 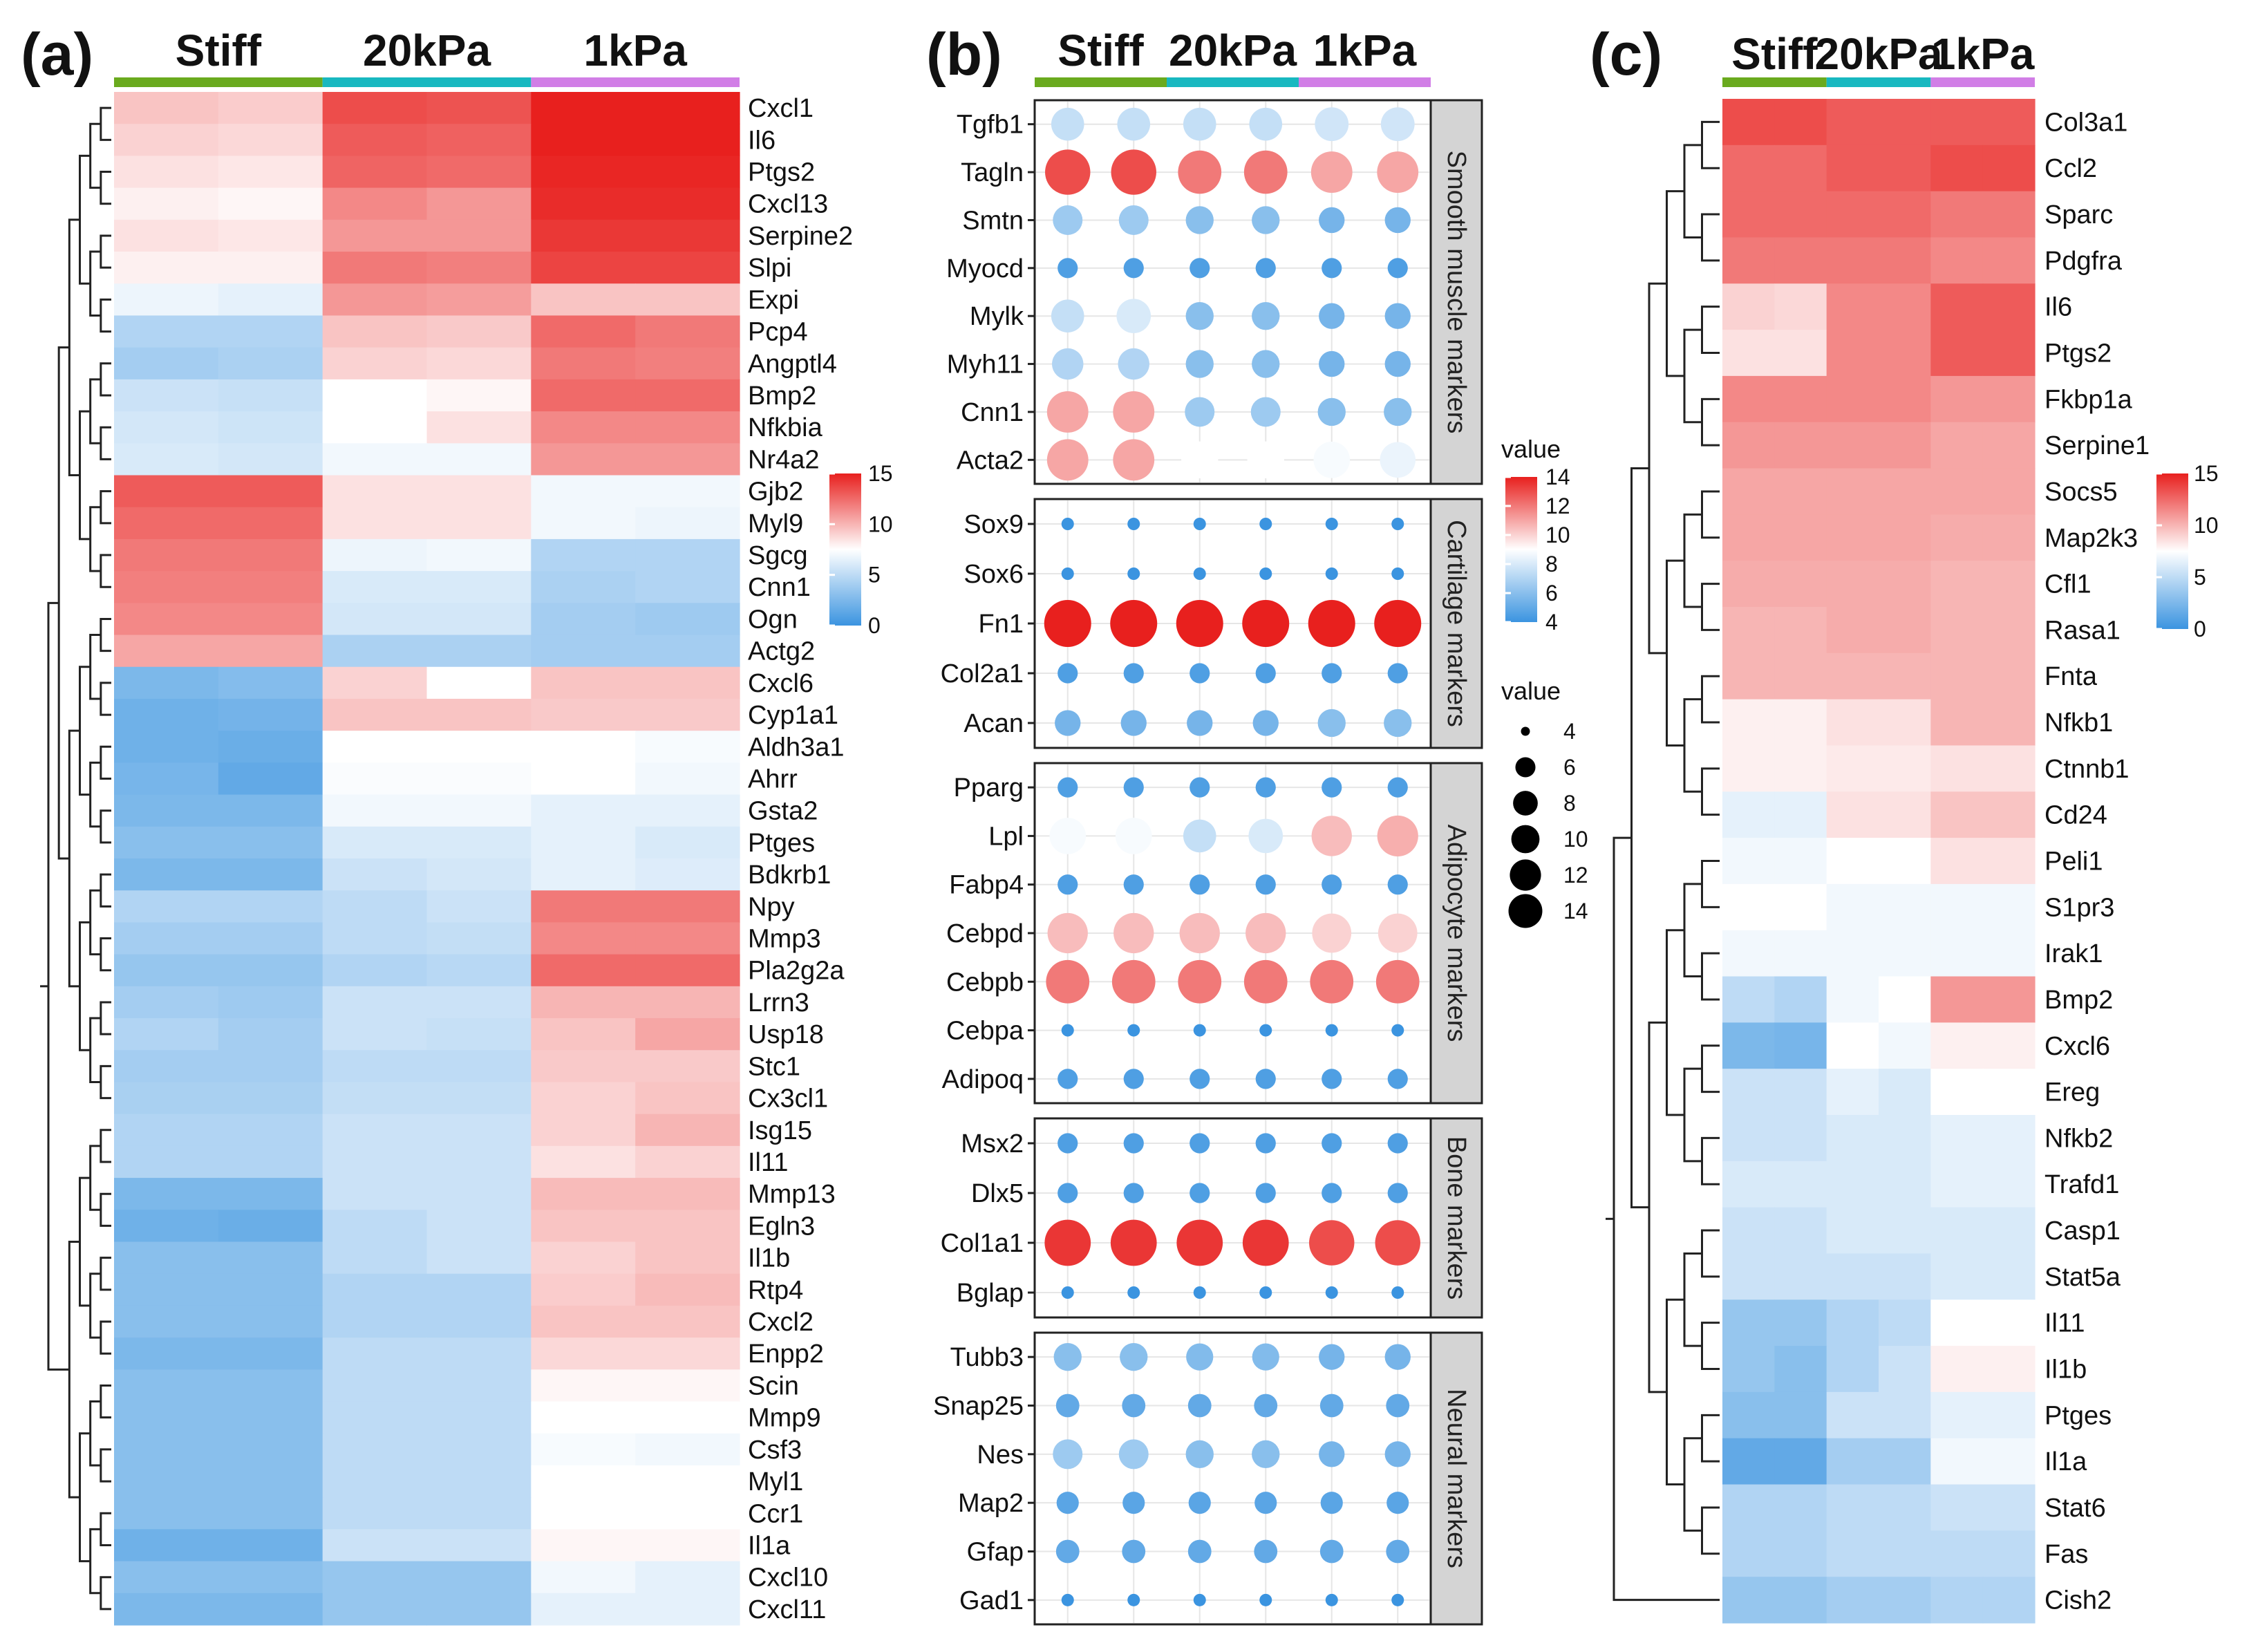 What do you see at coordinates (992, 412) in the screenshot?
I see `dot-label-cnn1: Cnn1` at bounding box center [992, 412].